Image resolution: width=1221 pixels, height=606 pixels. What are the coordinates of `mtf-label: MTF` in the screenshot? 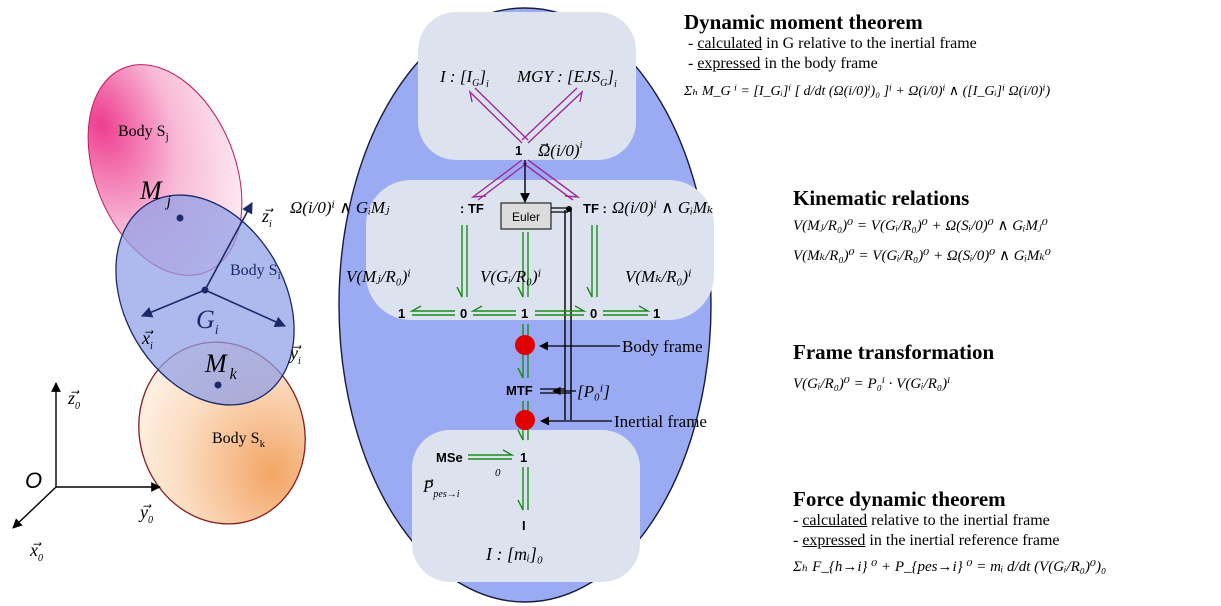 It's located at (519, 390).